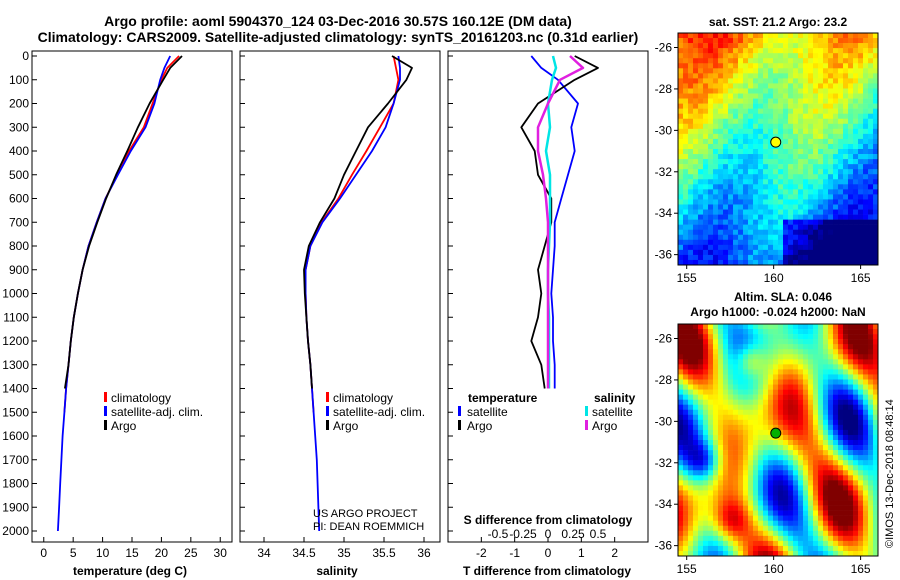 Image resolution: width=900 pixels, height=580 pixels. I want to click on depth-tick-label: 1700, so click(15, 460).